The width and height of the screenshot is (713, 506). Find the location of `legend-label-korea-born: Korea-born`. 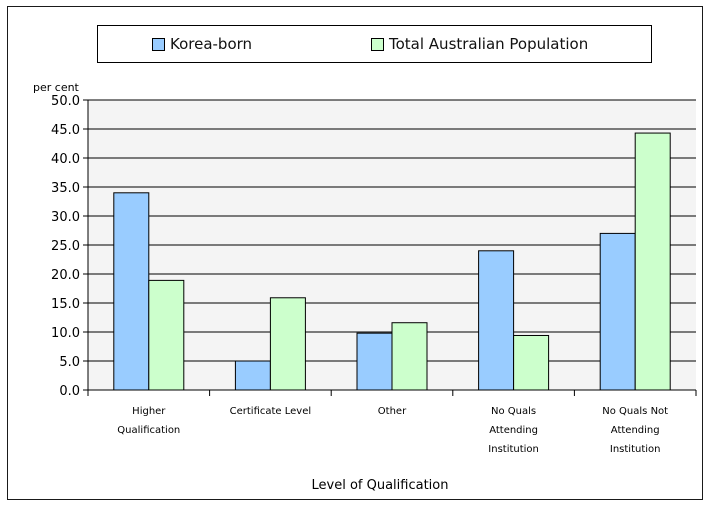

legend-label-korea-born: Korea-born is located at coordinates (211, 44).